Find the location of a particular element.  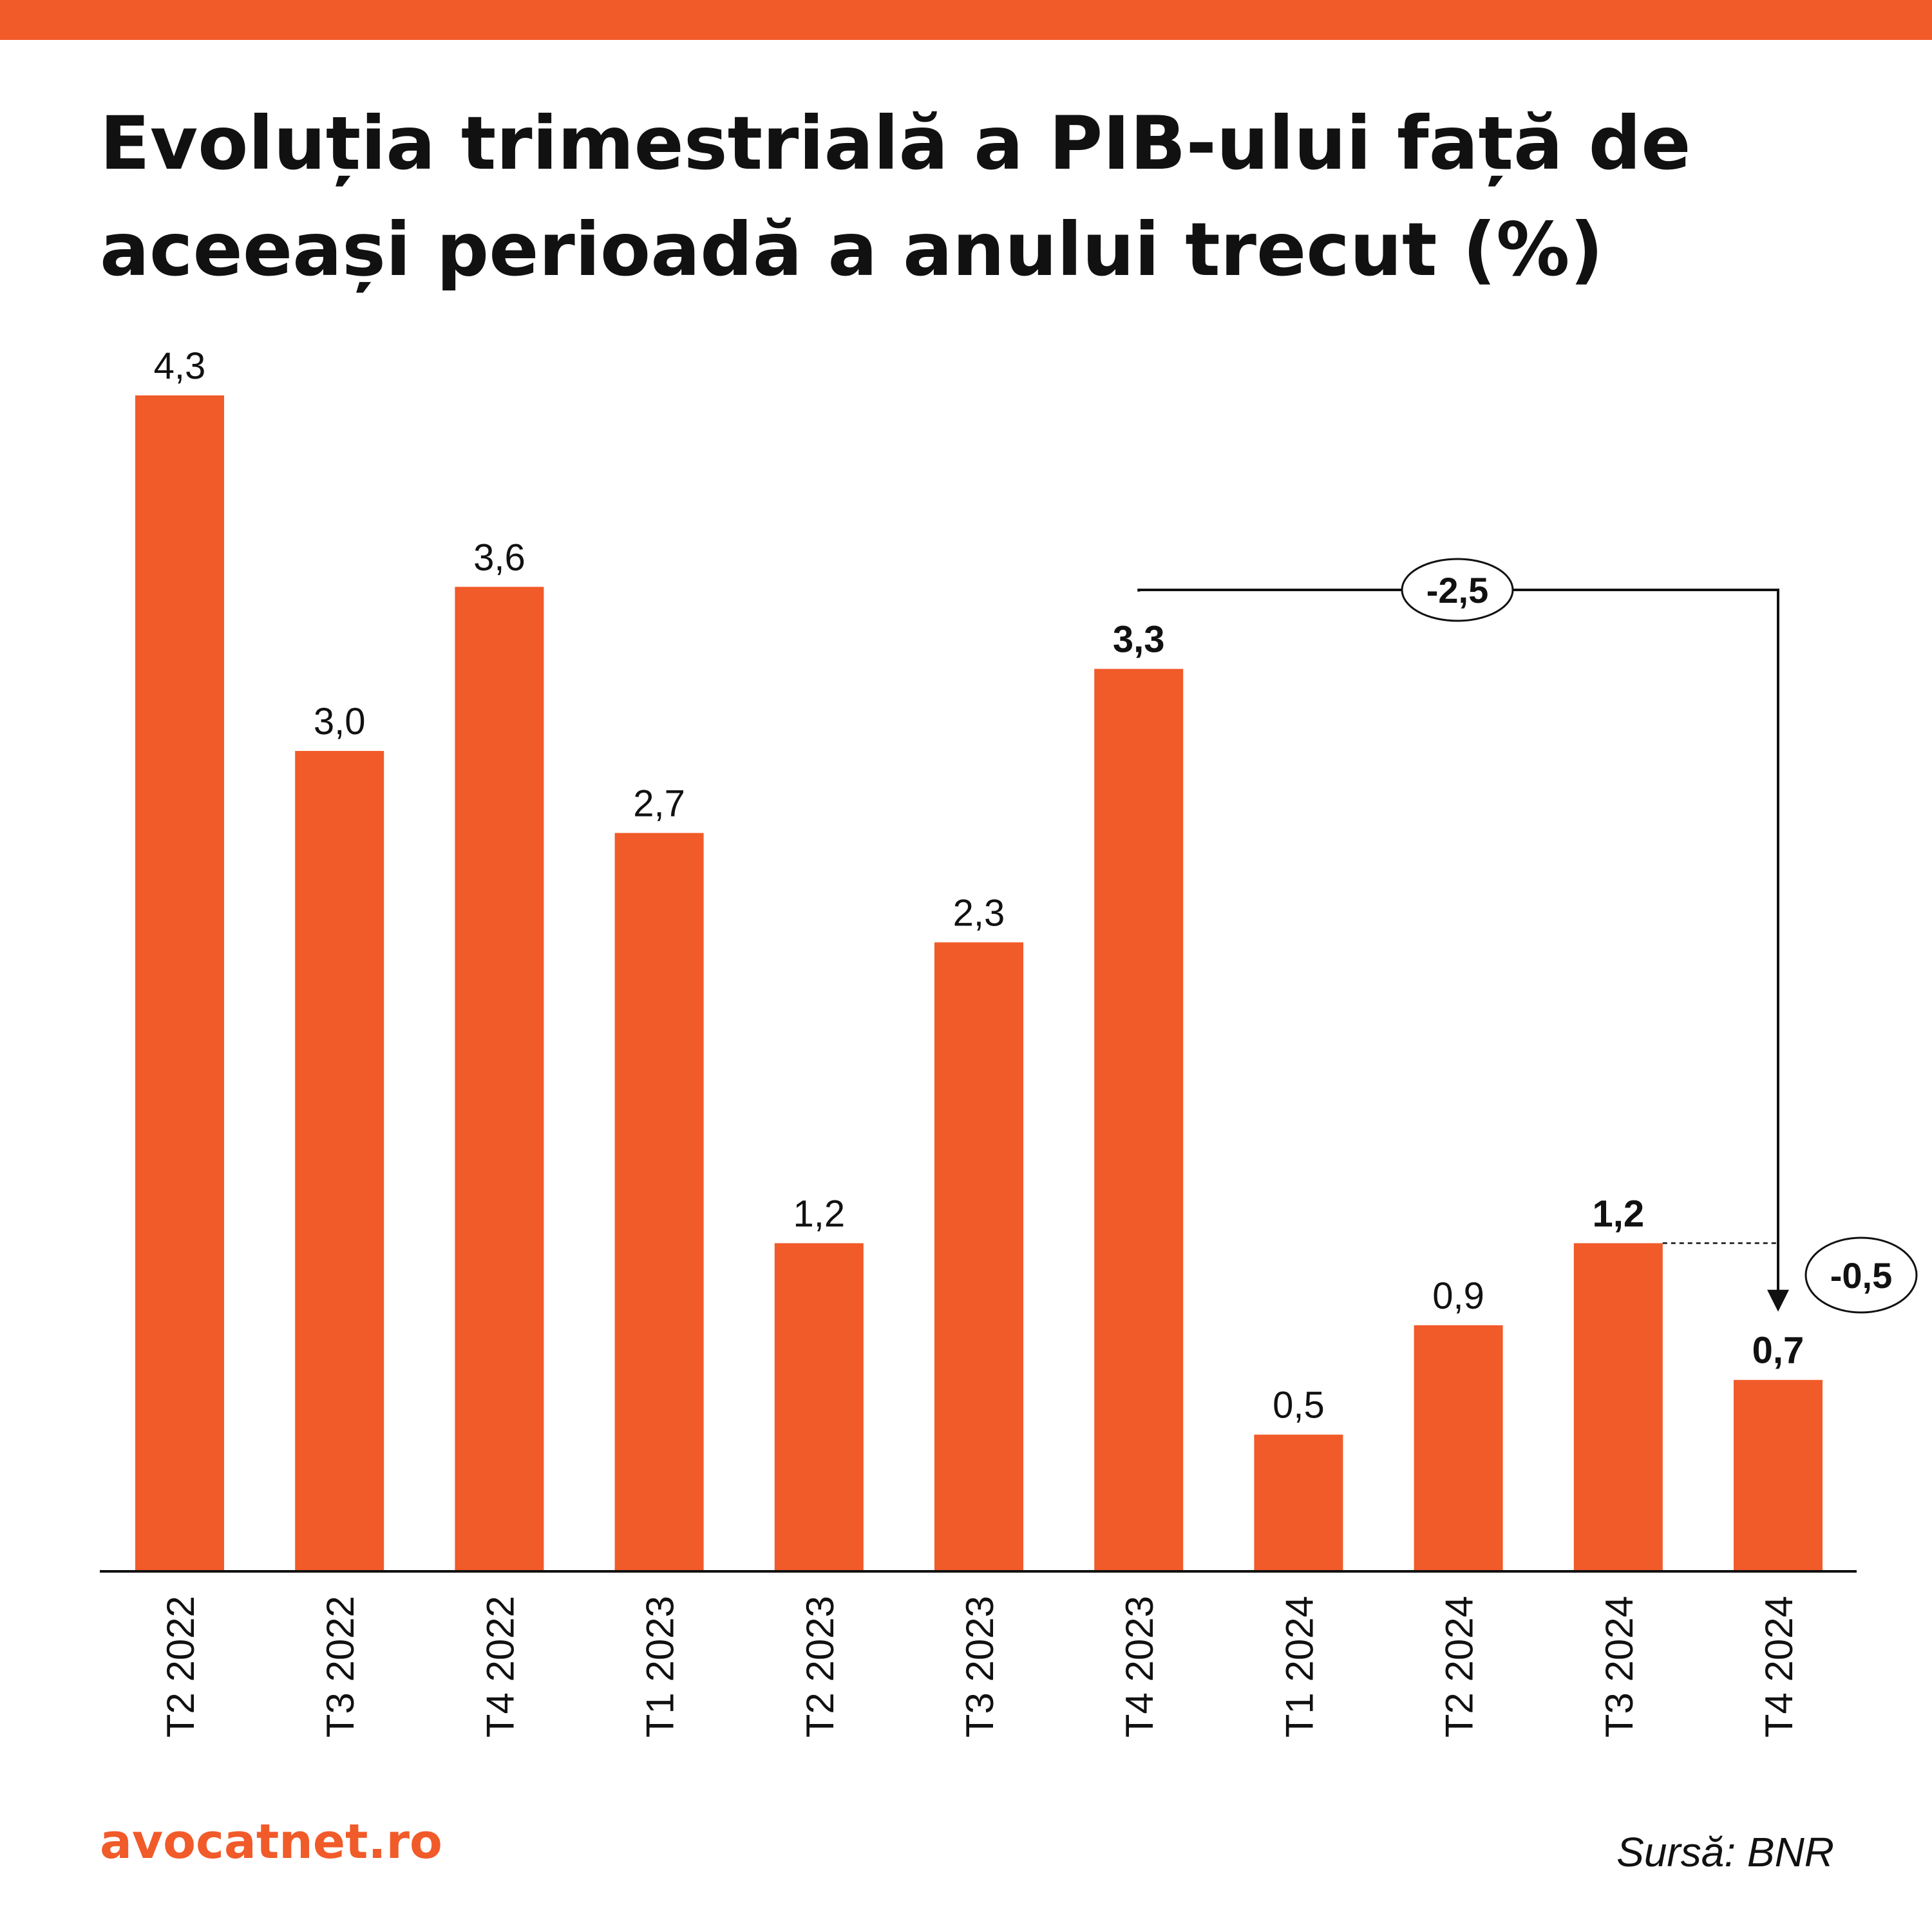

value-label-t3-2023: 2,3 is located at coordinates (979, 913).